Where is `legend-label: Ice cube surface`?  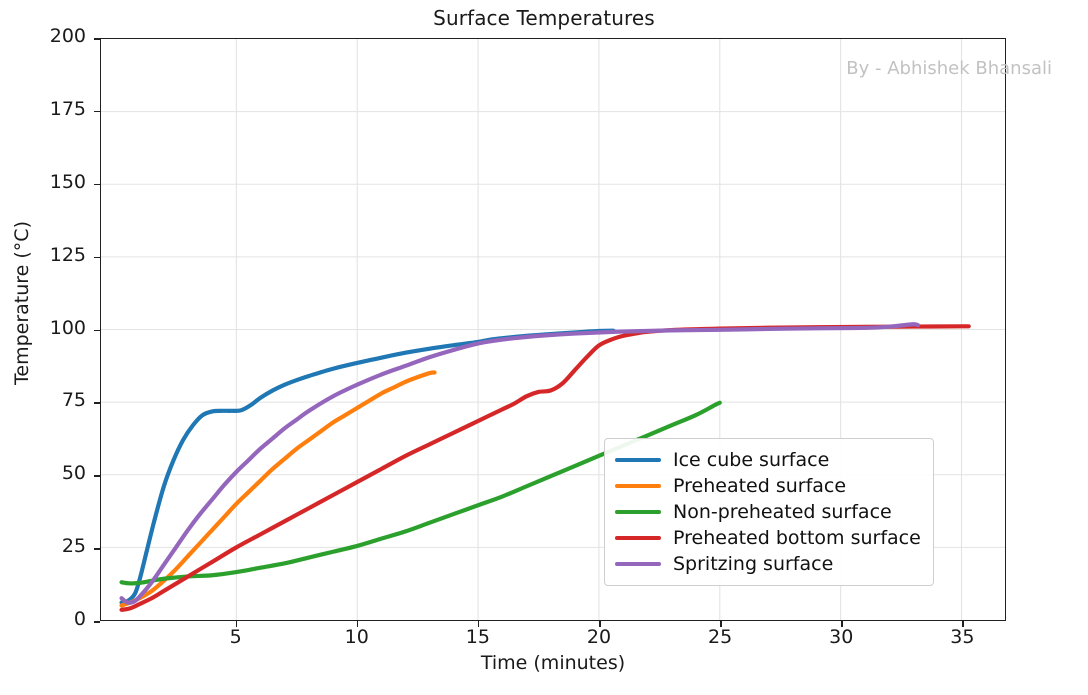
legend-label: Ice cube surface is located at coordinates (751, 460).